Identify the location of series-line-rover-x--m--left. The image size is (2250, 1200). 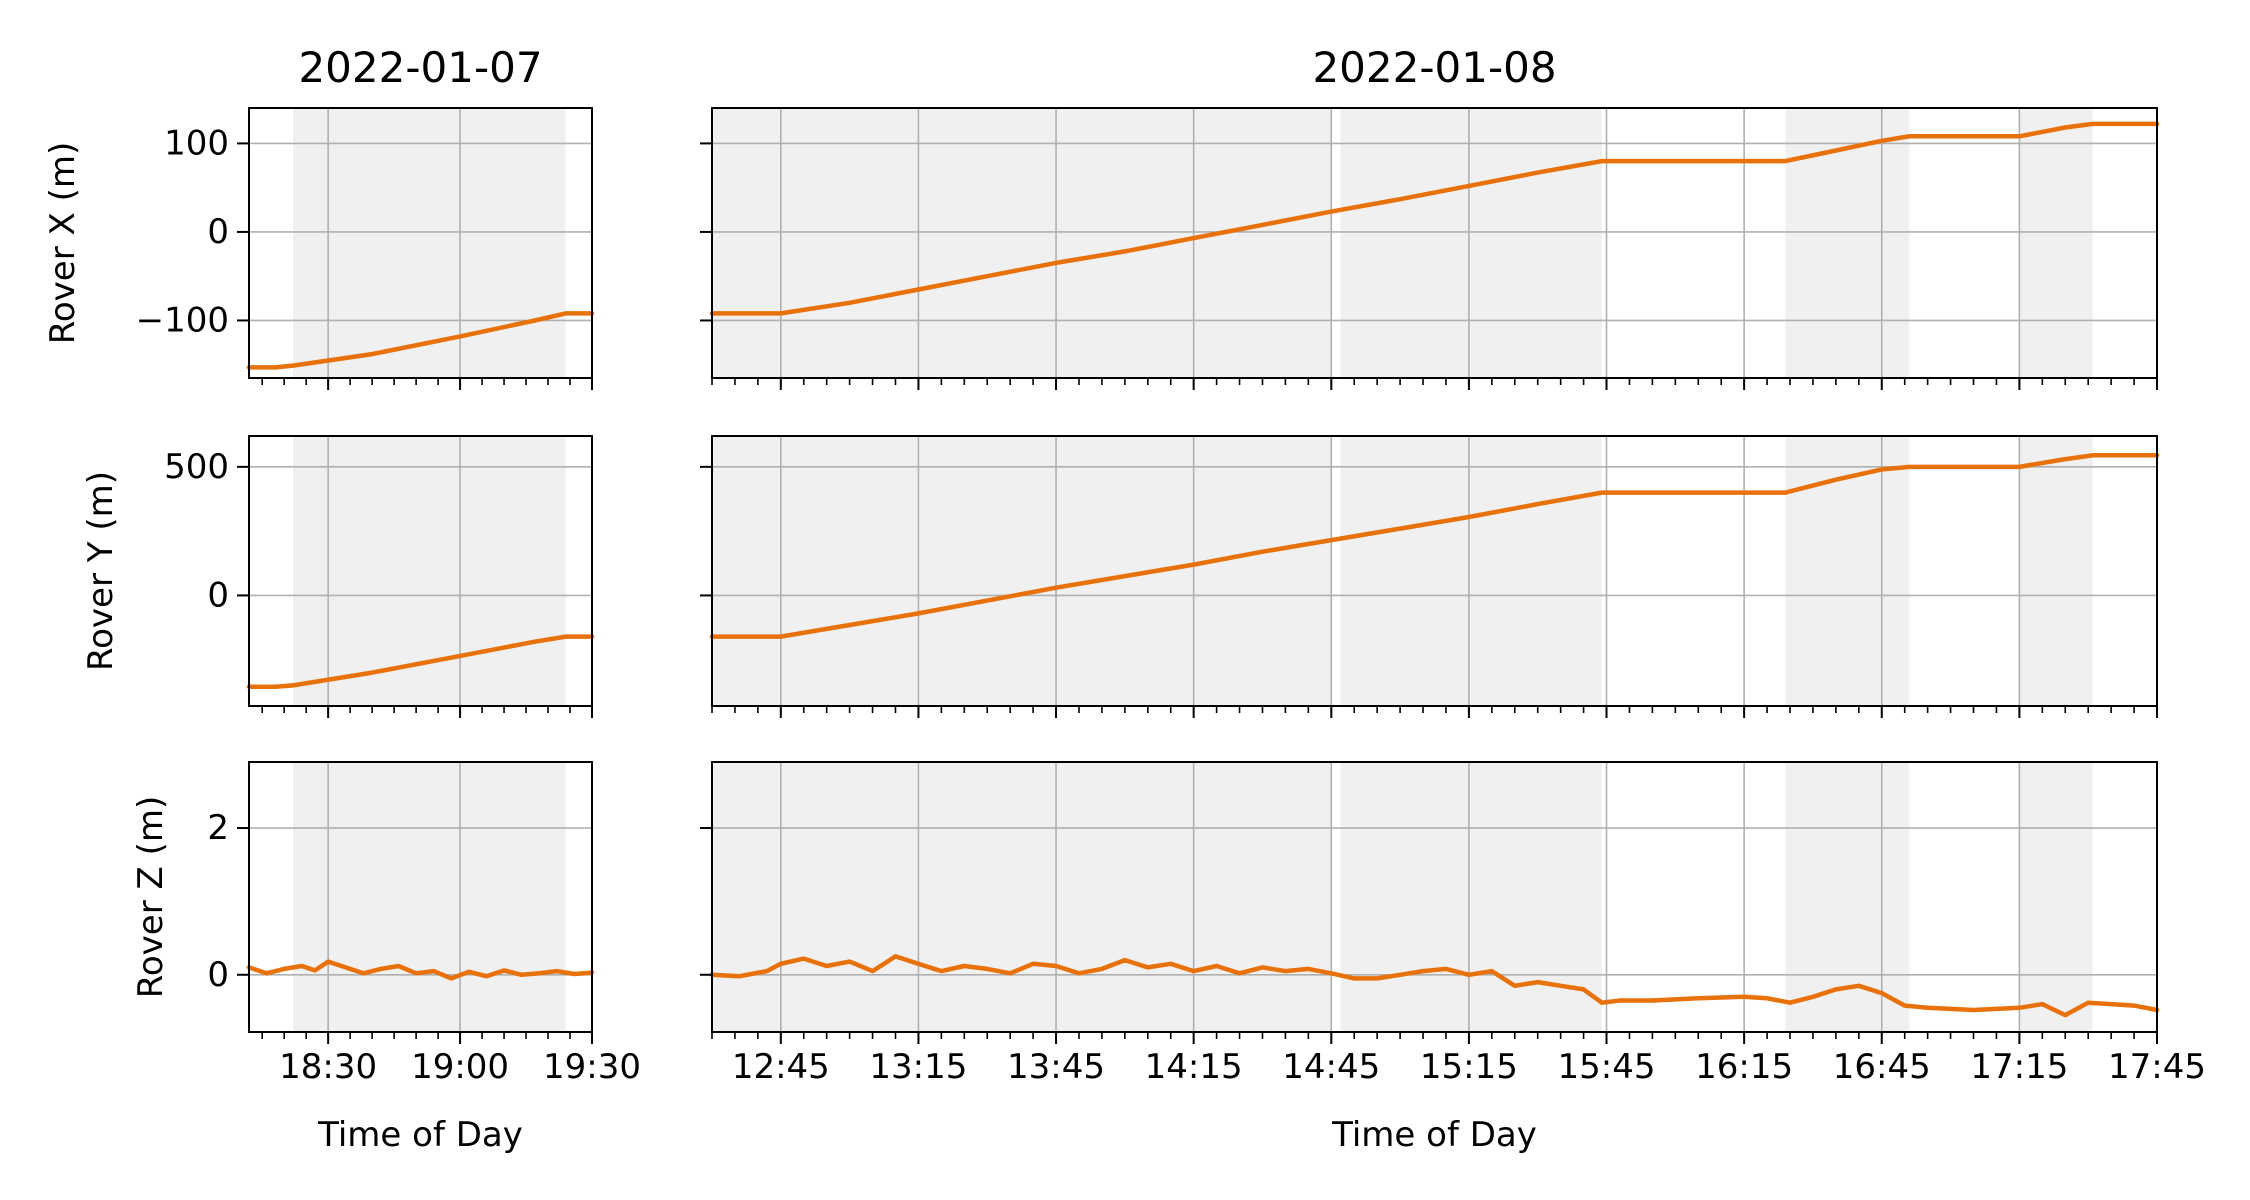
(420, 340).